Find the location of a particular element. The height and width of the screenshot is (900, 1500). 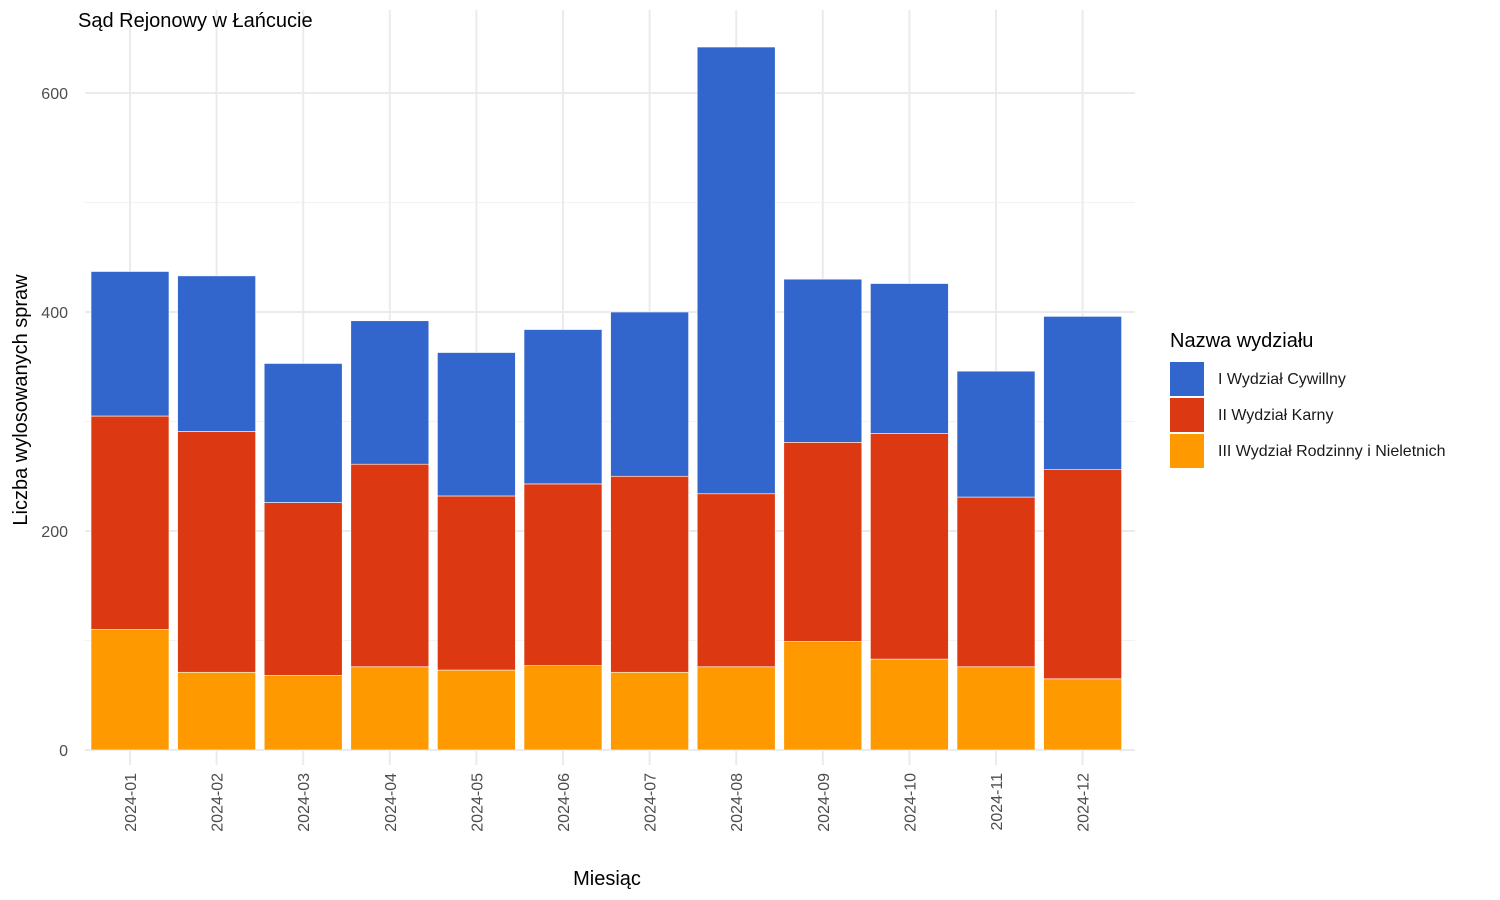

x-tick-label: 2024-01 is located at coordinates (131, 802).